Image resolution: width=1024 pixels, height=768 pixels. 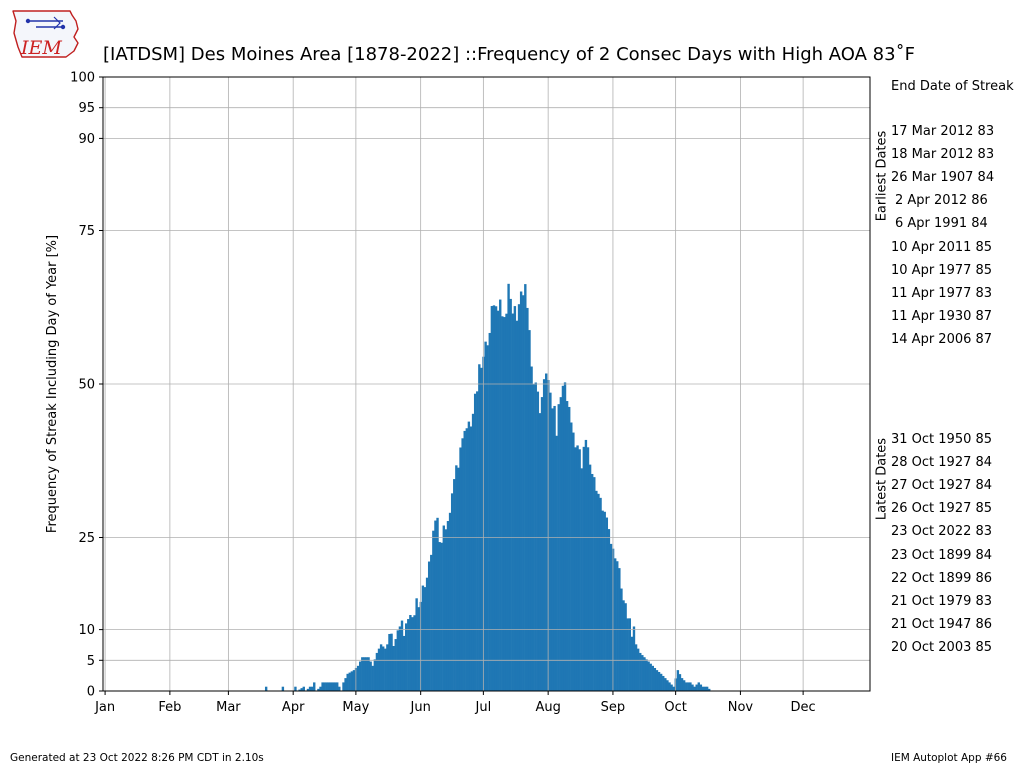 What do you see at coordinates (942, 647) in the screenshot?
I see `streak-date-entry: 20 Oct 2003 85` at bounding box center [942, 647].